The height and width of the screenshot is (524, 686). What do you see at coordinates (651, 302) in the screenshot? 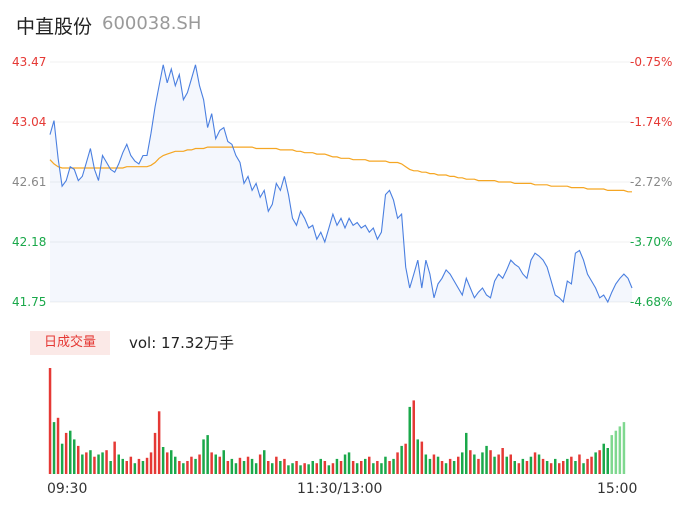
I see `y-right-tick: -4.68%` at bounding box center [651, 302].